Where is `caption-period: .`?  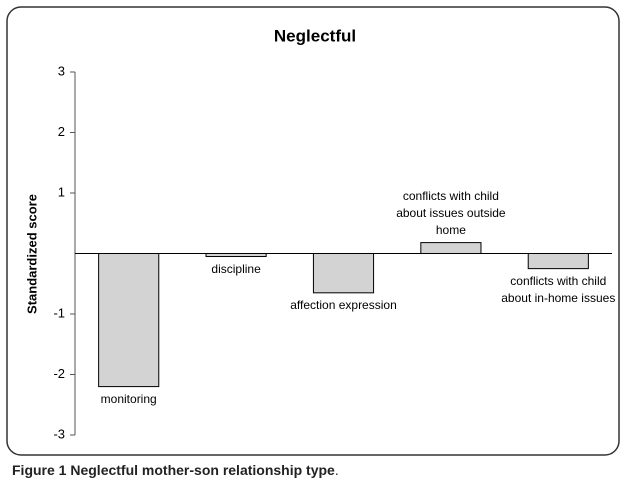 caption-period: . is located at coordinates (336, 470).